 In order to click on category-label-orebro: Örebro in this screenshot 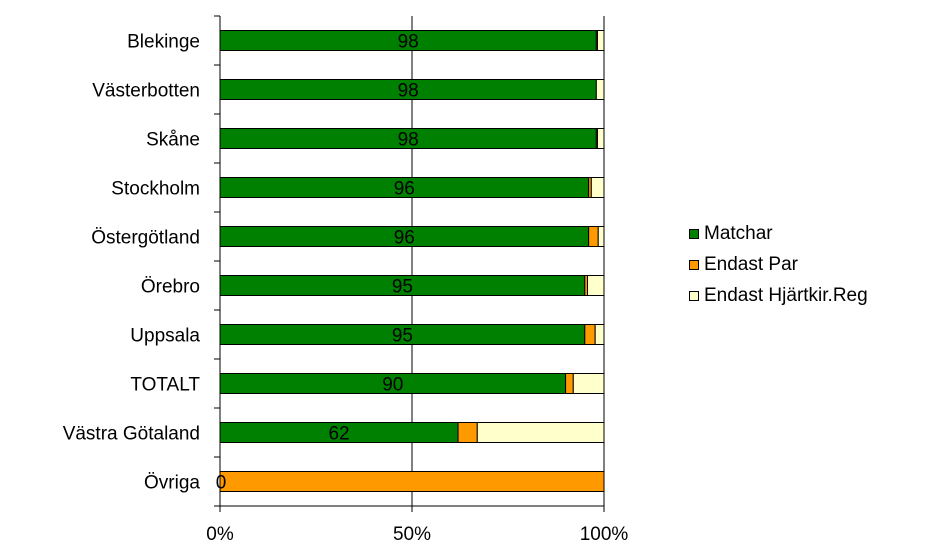, I will do `click(170, 287)`.